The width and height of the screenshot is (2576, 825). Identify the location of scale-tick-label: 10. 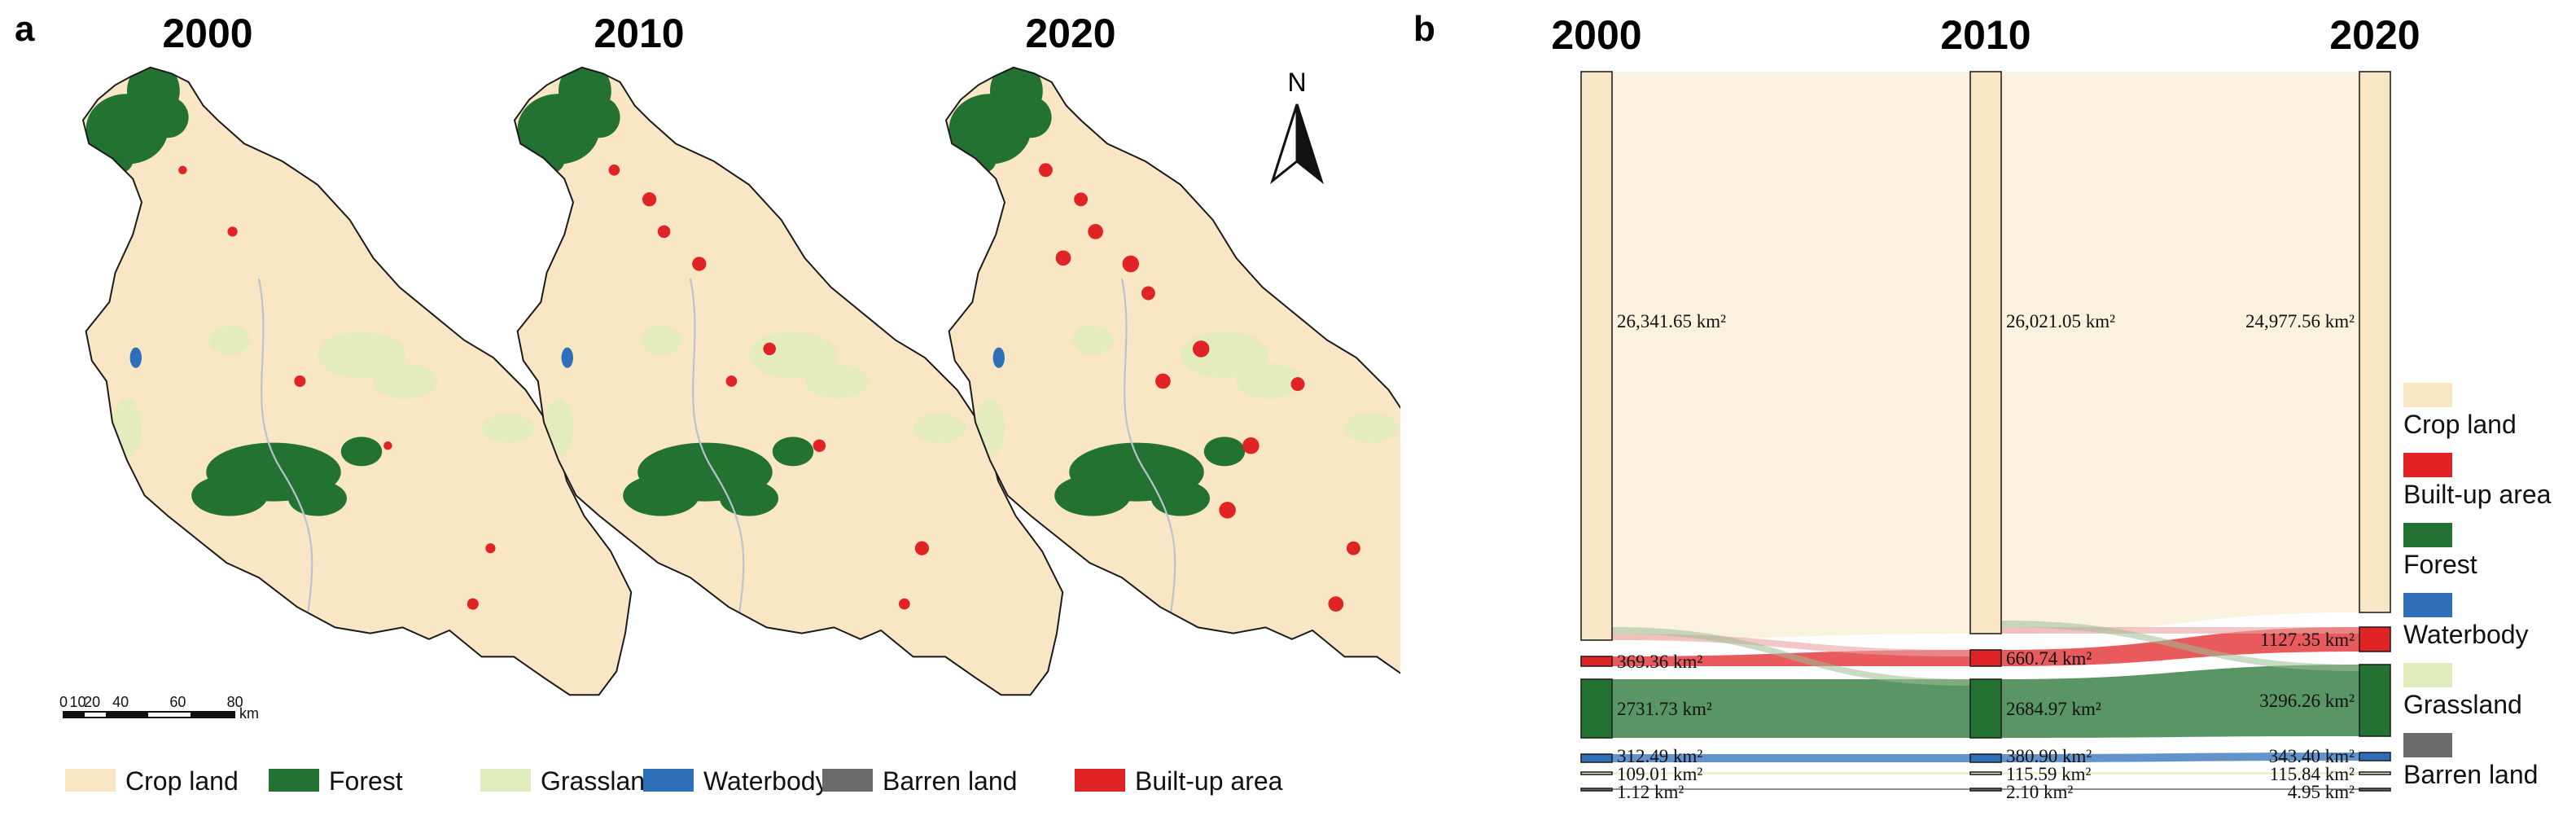
(78, 702).